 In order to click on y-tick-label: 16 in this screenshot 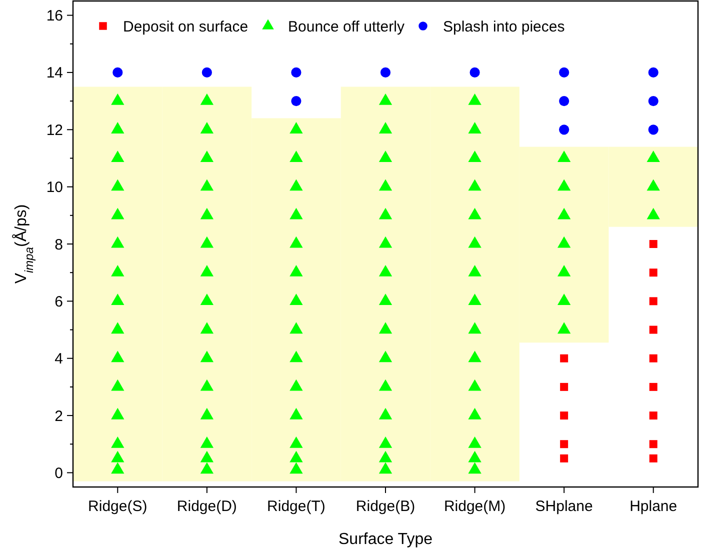, I will do `click(54, 16)`.